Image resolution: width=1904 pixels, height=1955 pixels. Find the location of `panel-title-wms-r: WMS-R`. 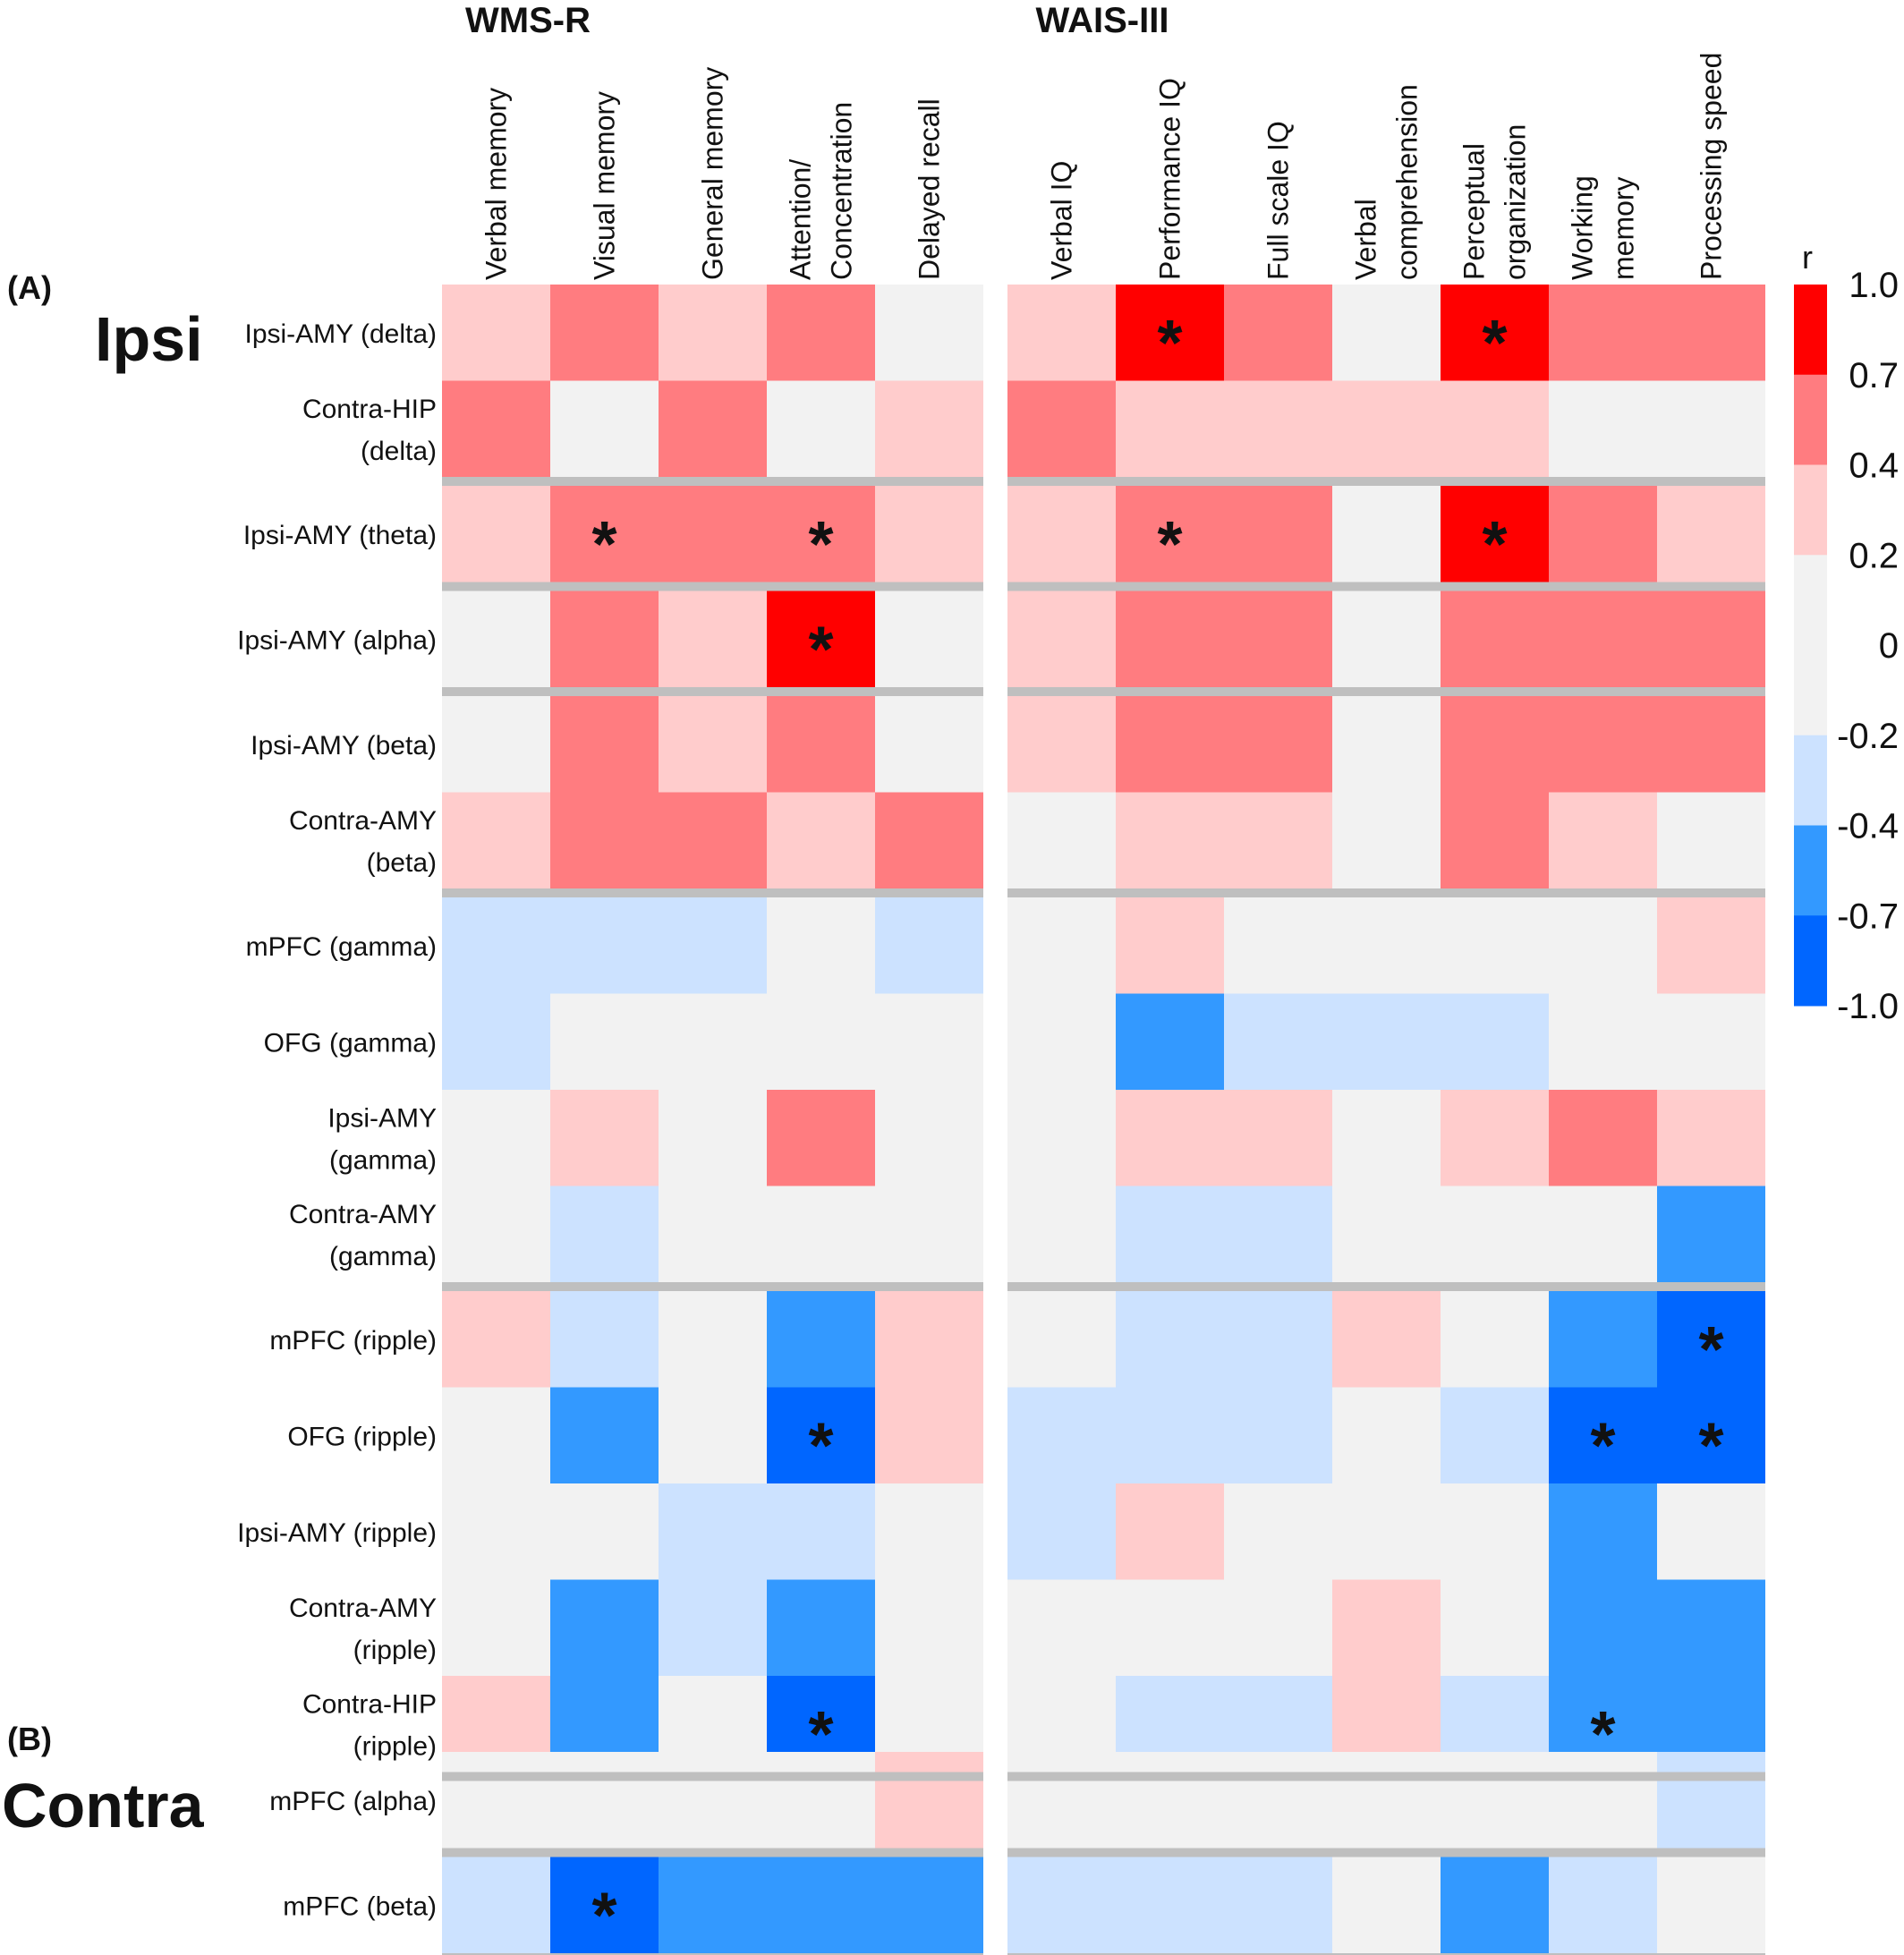

panel-title-wms-r: WMS-R is located at coordinates (528, 21).